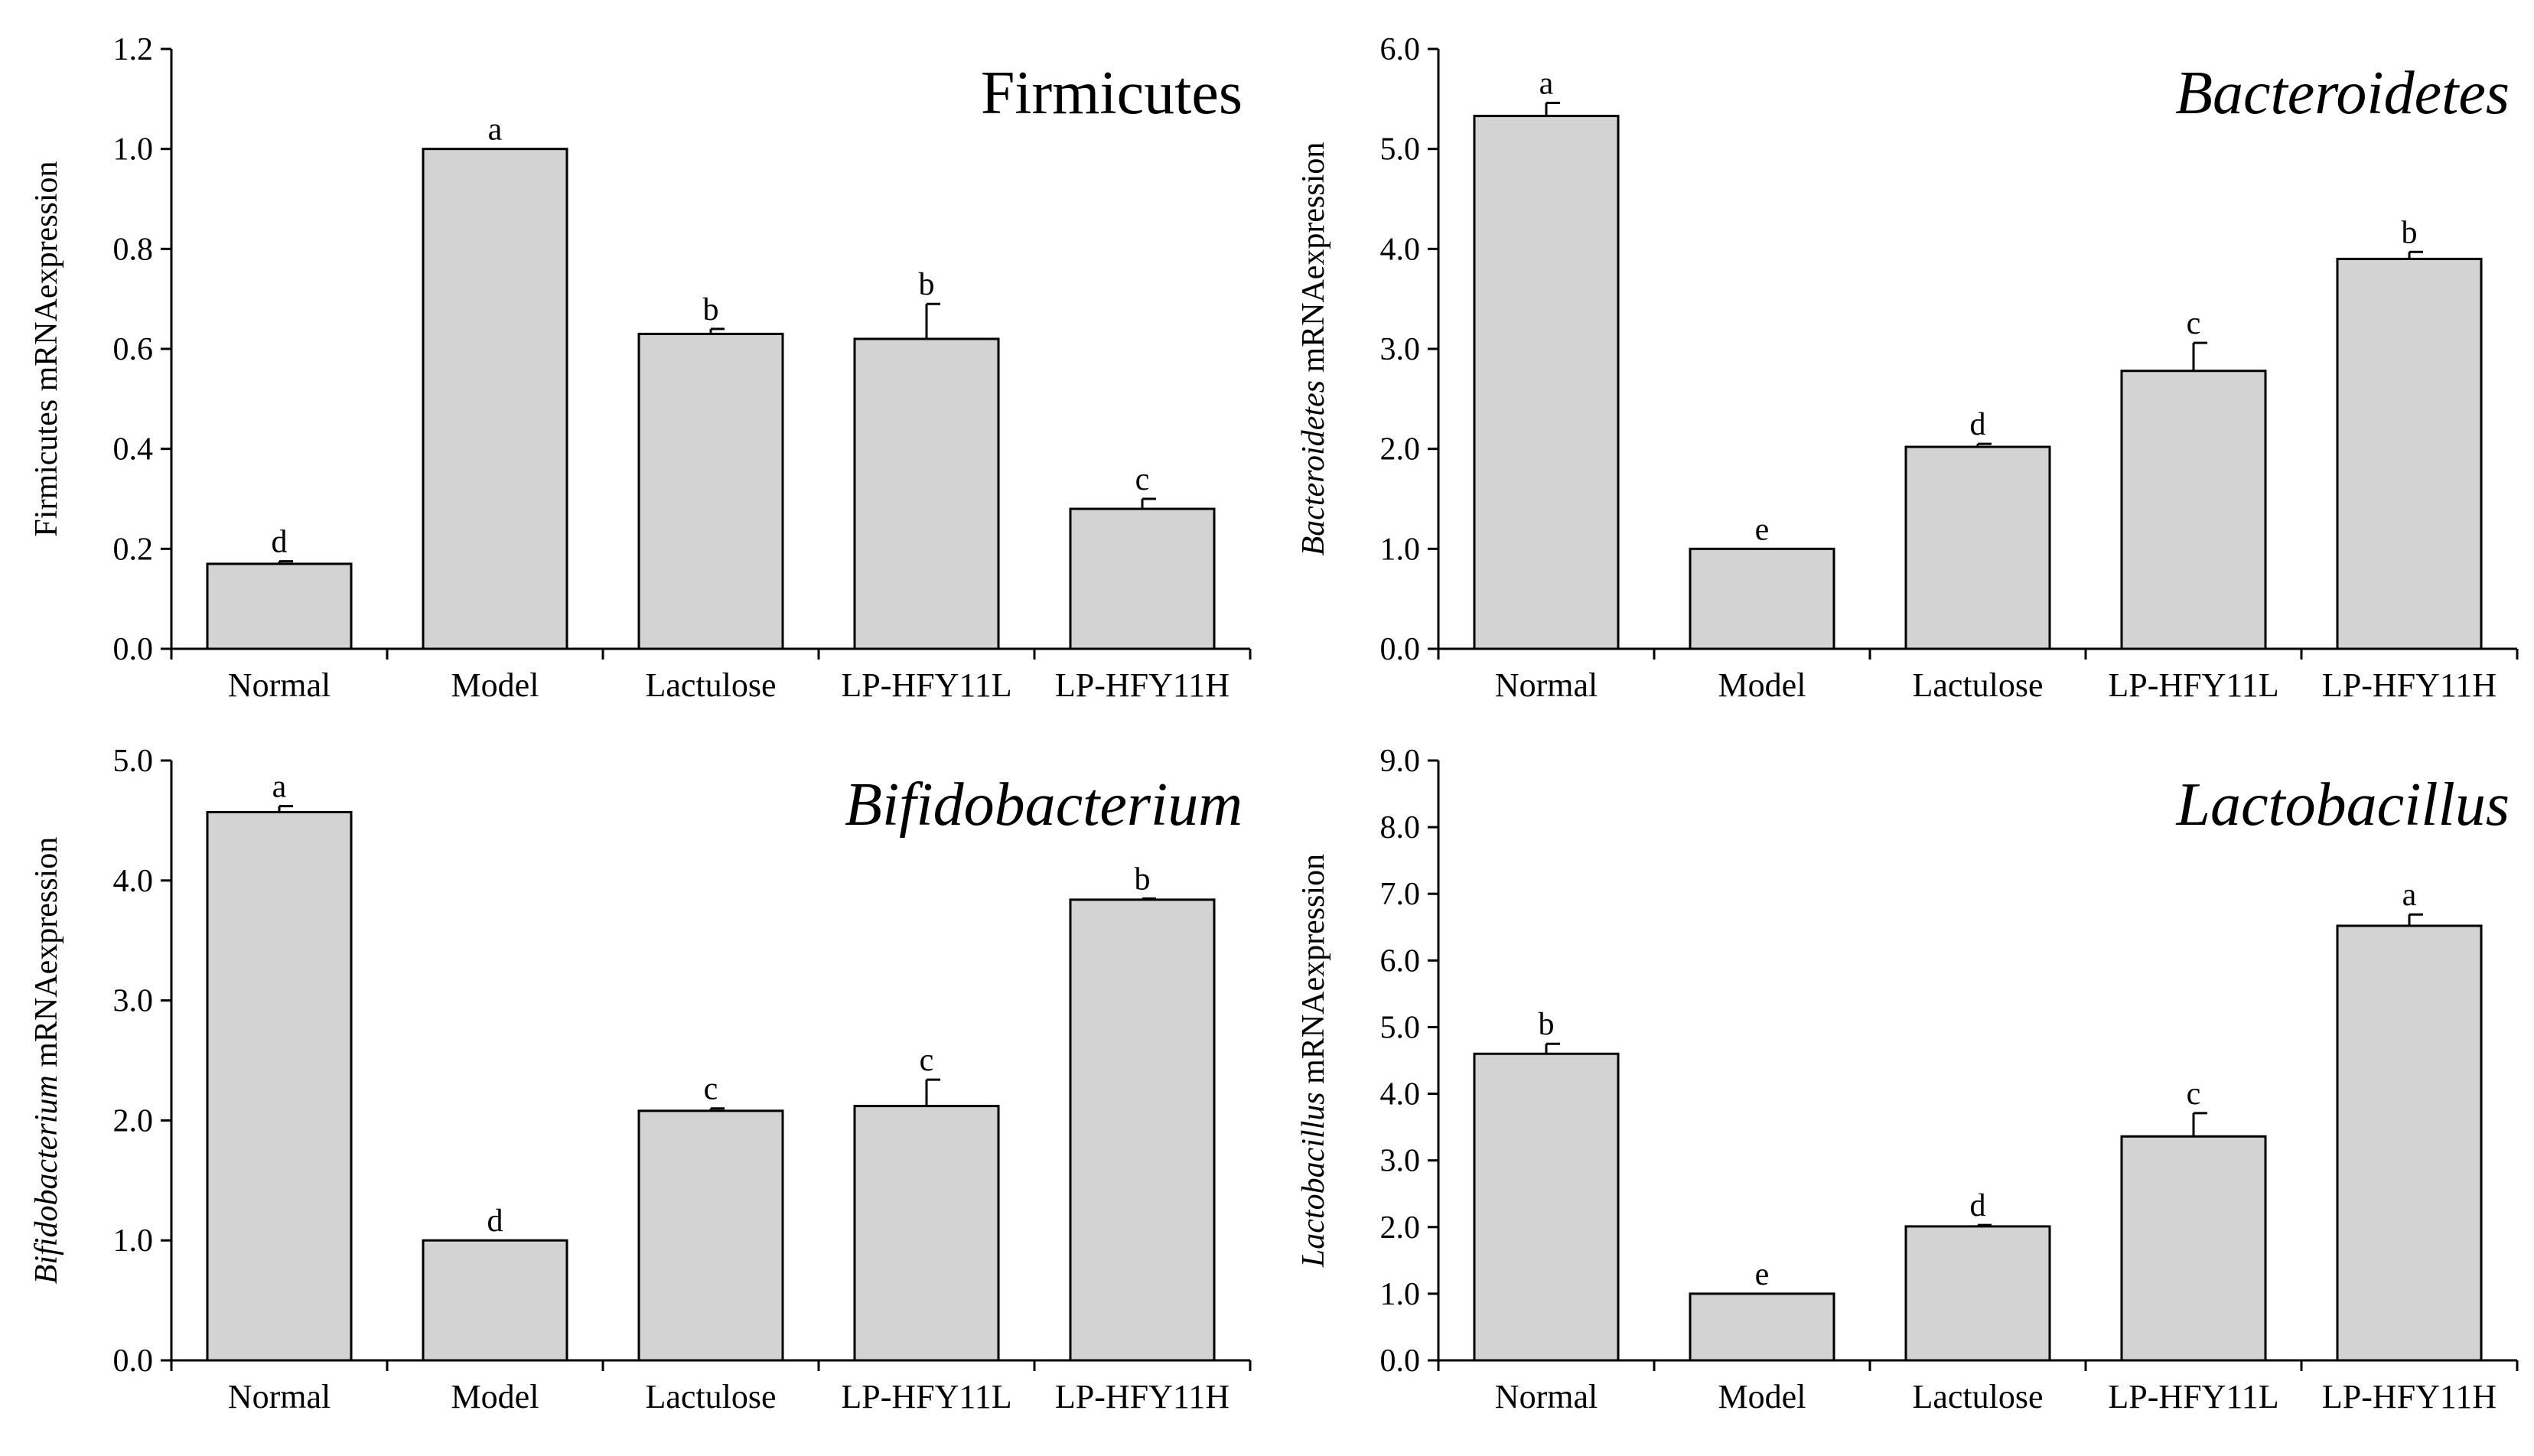  I want to click on y-axis-label: Bifidobacterium mRNAexpression, so click(46, 1060).